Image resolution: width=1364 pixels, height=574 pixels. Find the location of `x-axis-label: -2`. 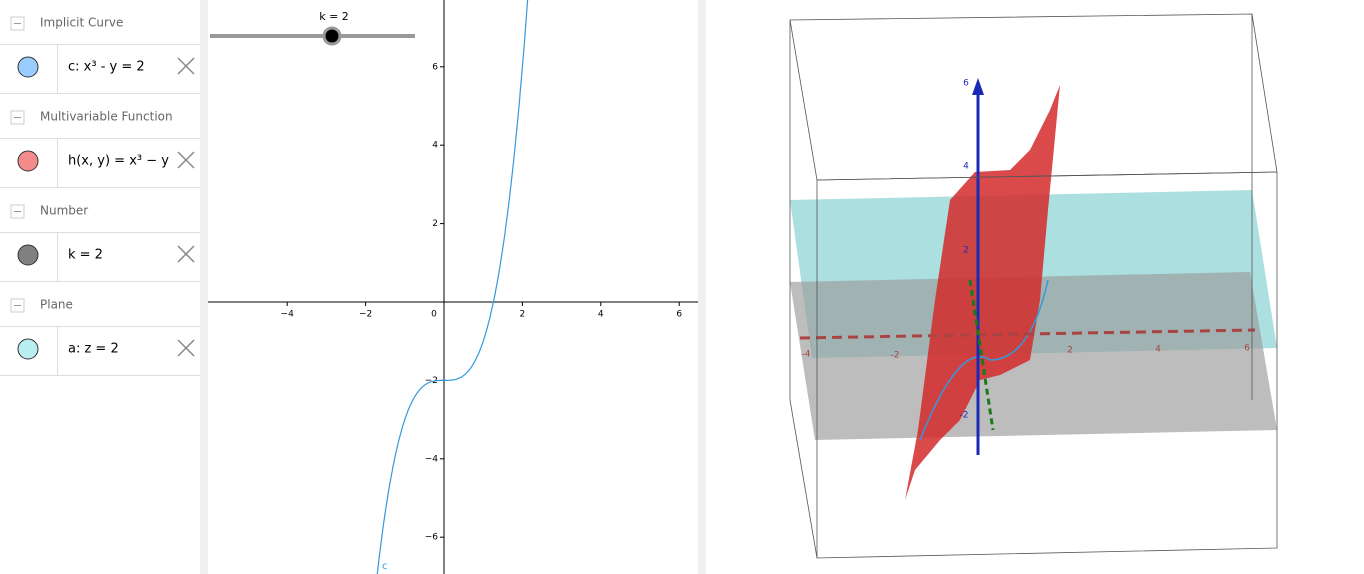

x-axis-label: -2 is located at coordinates (895, 356).